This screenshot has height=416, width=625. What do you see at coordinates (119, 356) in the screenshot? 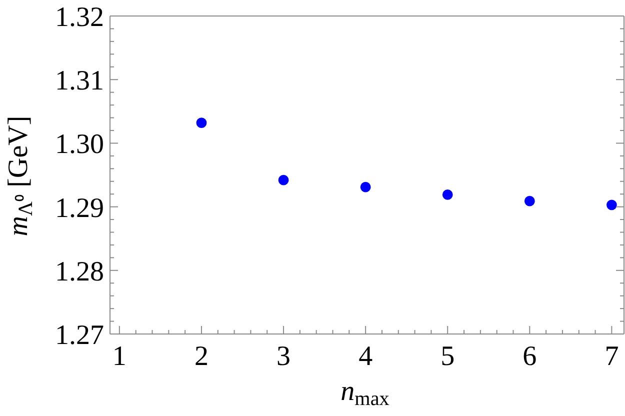
I see `x-tick-label: 1` at bounding box center [119, 356].